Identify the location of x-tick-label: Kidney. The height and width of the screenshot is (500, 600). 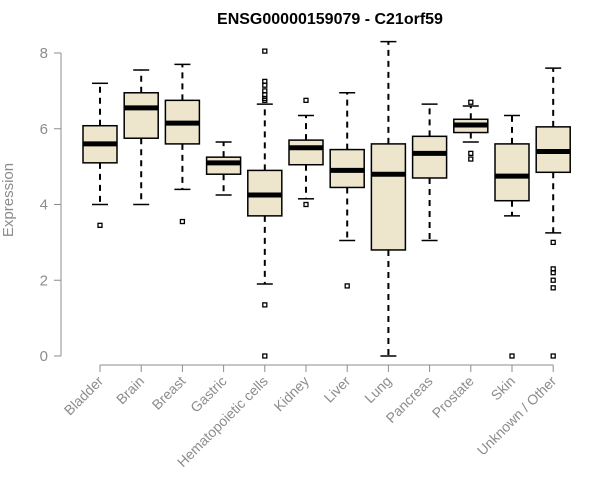
(292, 394).